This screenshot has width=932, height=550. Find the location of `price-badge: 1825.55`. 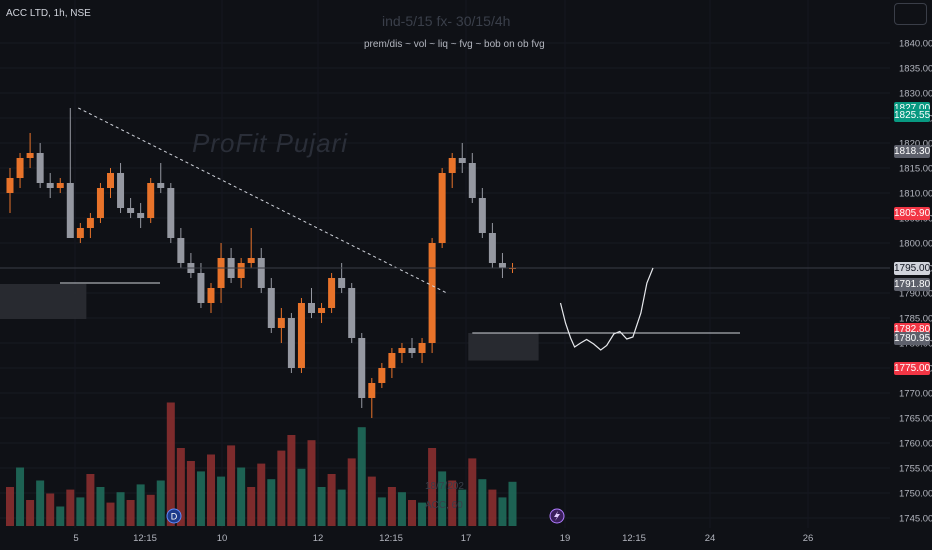

price-badge: 1825.55 is located at coordinates (912, 115).